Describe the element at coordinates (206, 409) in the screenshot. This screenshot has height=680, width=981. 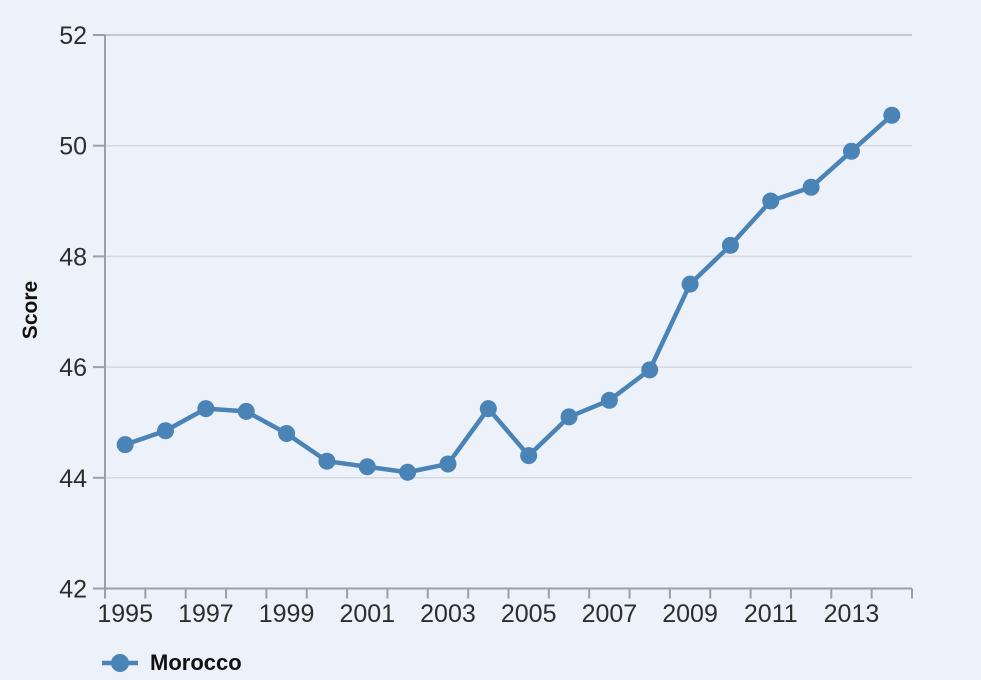
I see `data-point-1997` at that location.